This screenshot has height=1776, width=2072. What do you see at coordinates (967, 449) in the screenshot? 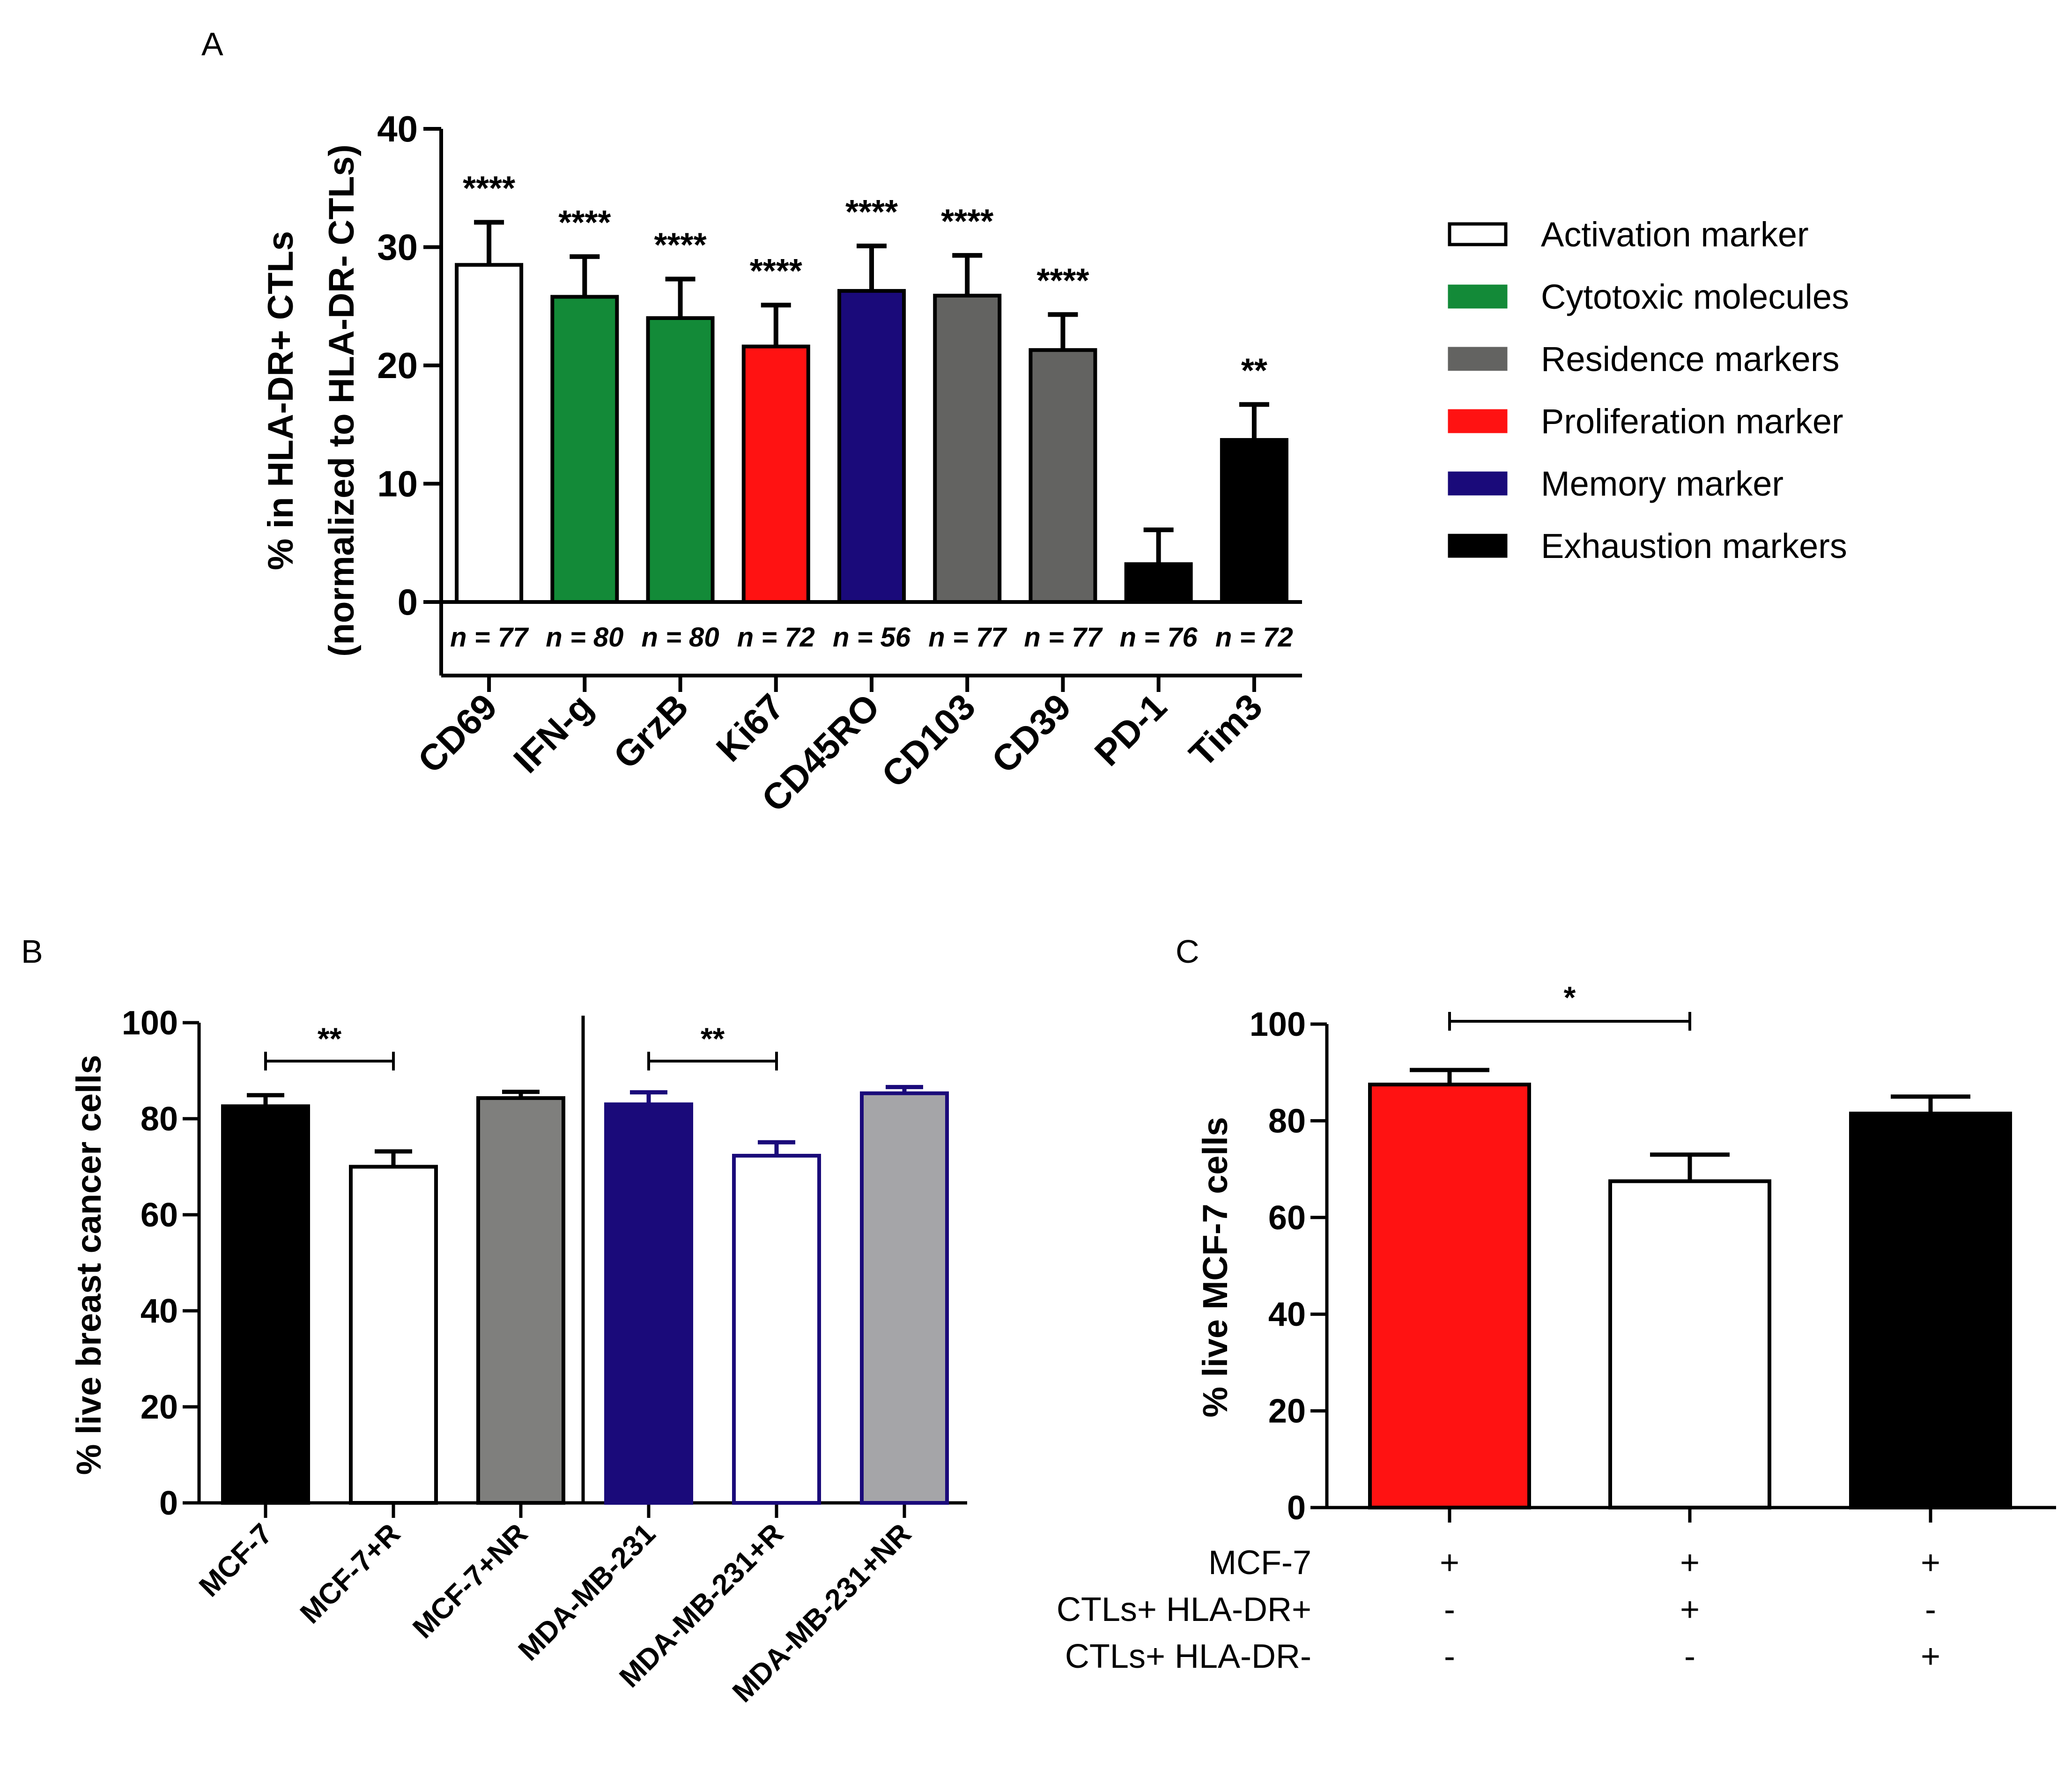
I see `a-bar-cd103` at bounding box center [967, 449].